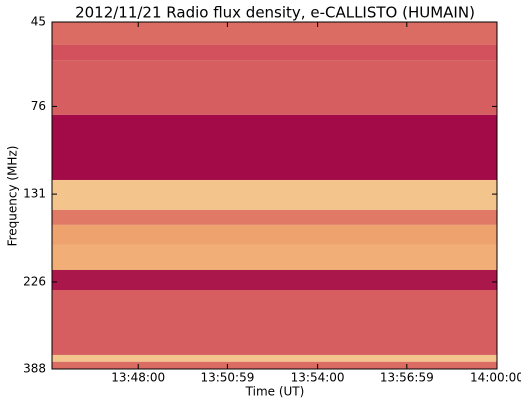 This screenshot has height=404, width=521. What do you see at coordinates (138, 378) in the screenshot?
I see `x-tick-label: 13:48:00` at bounding box center [138, 378].